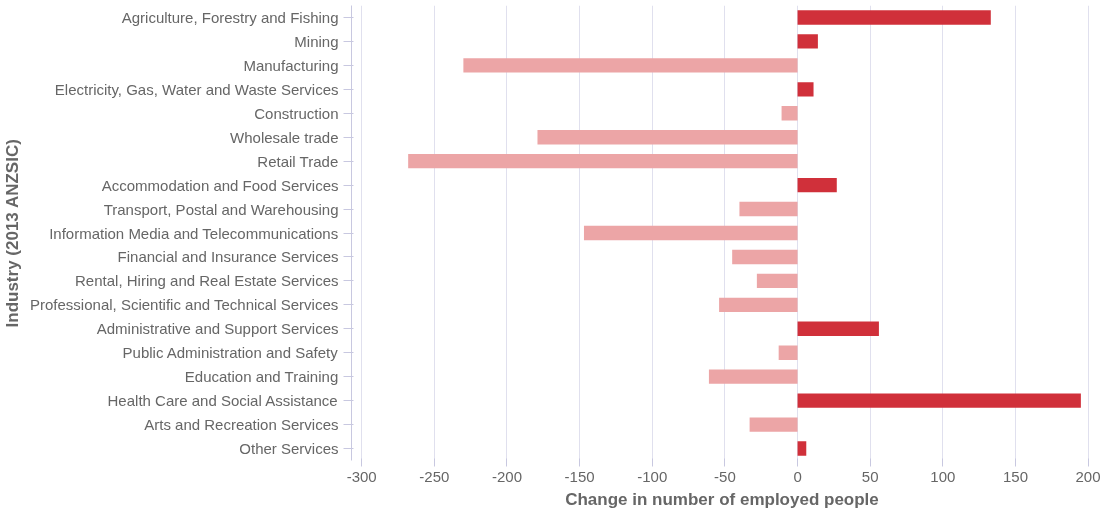 Image resolution: width=1100 pixels, height=511 pixels. Describe the element at coordinates (296, 113) in the screenshot. I see `y-tick-label: Construction` at that location.